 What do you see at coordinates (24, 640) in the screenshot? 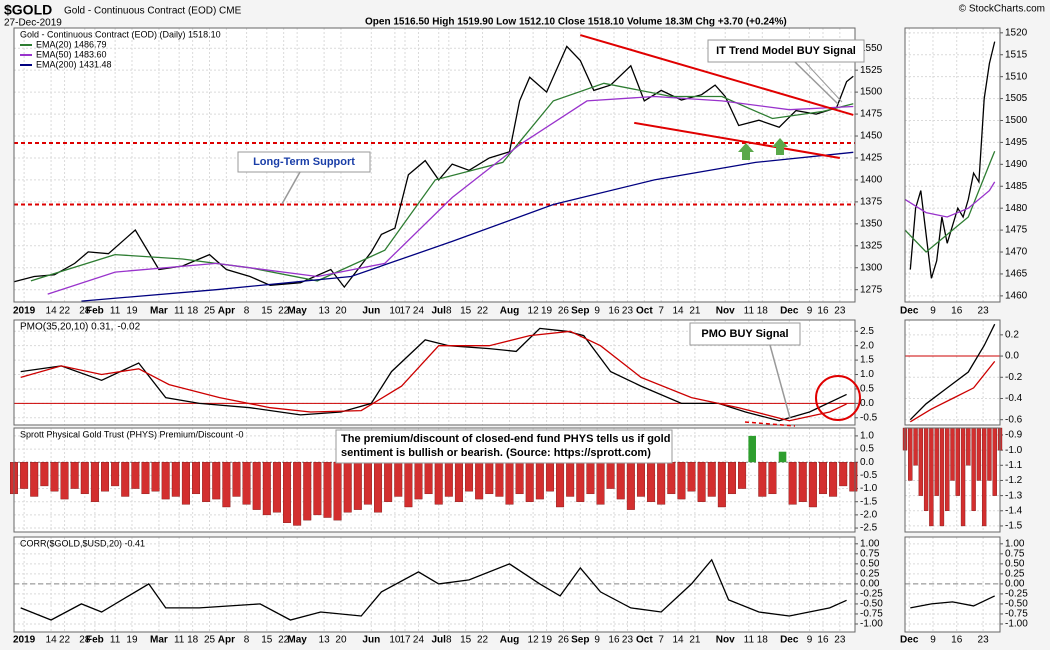
I see `x-tick-label: 2019` at bounding box center [24, 640].